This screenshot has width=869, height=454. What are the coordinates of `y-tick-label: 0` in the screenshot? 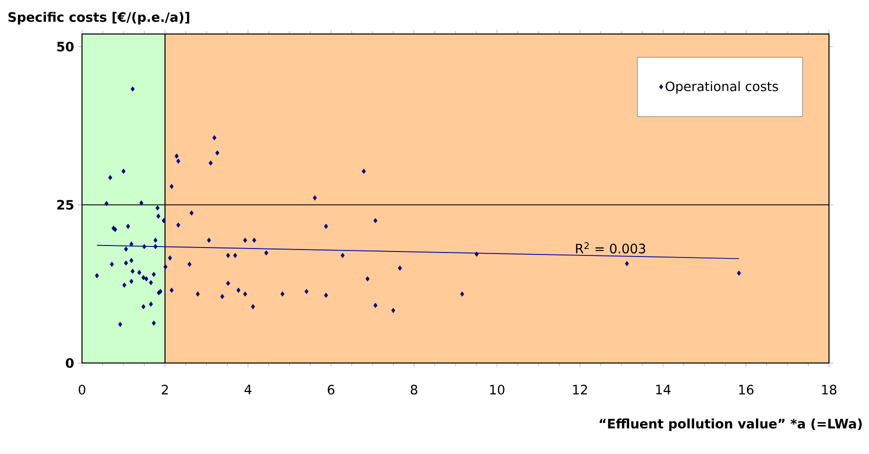 It's located at (70, 363).